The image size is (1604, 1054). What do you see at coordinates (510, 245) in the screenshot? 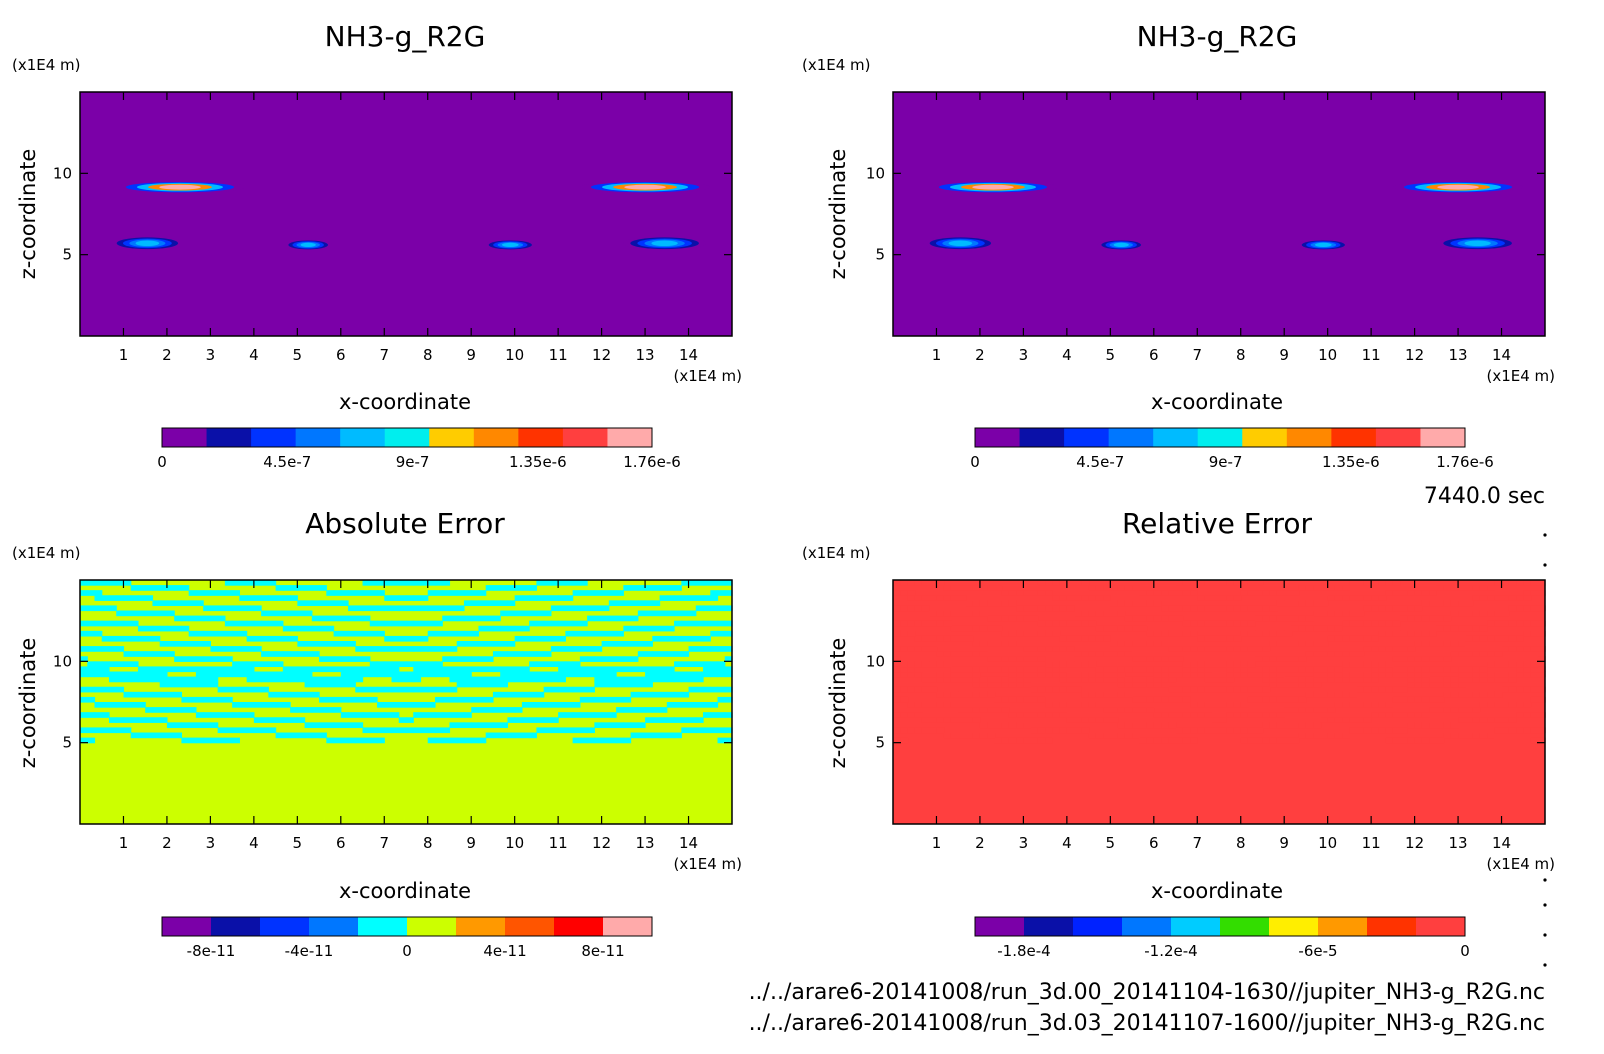
I see `plume-contour` at bounding box center [510, 245].